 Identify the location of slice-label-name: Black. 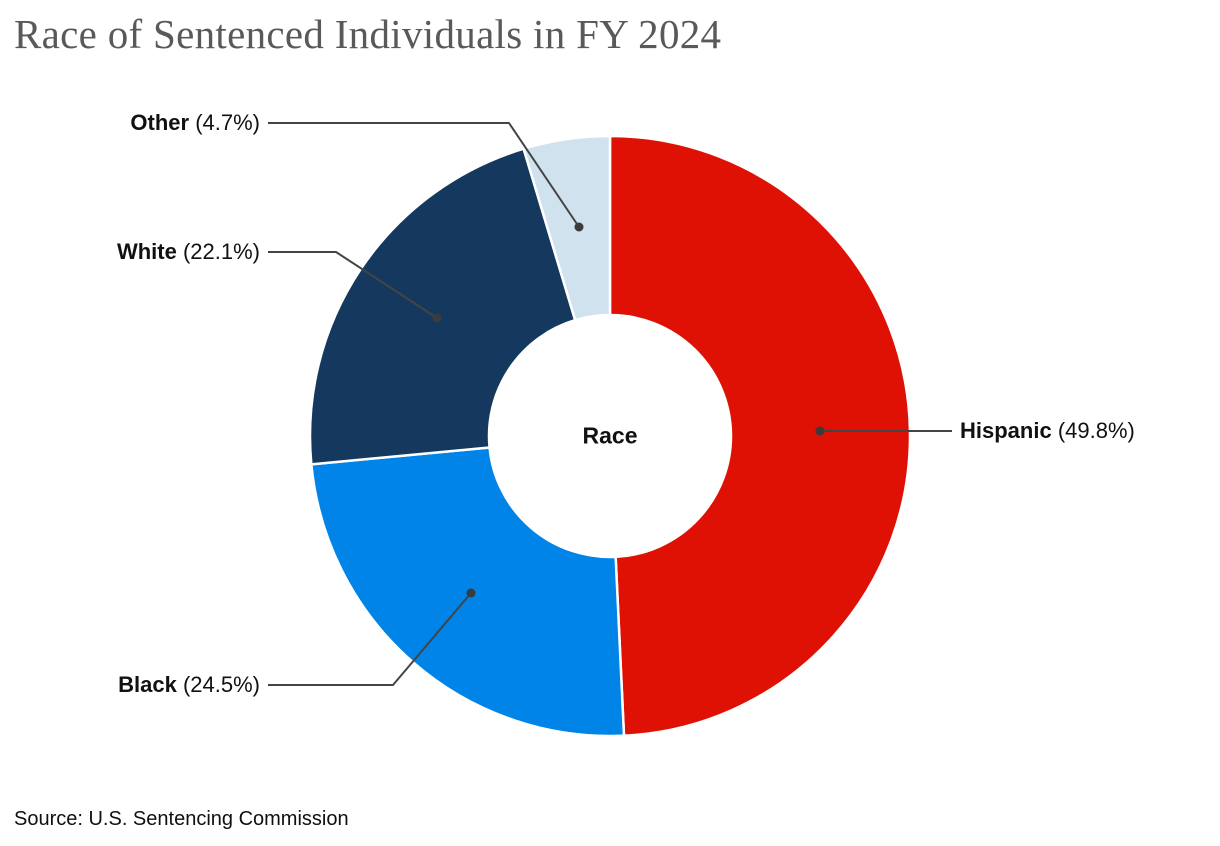
(147, 684).